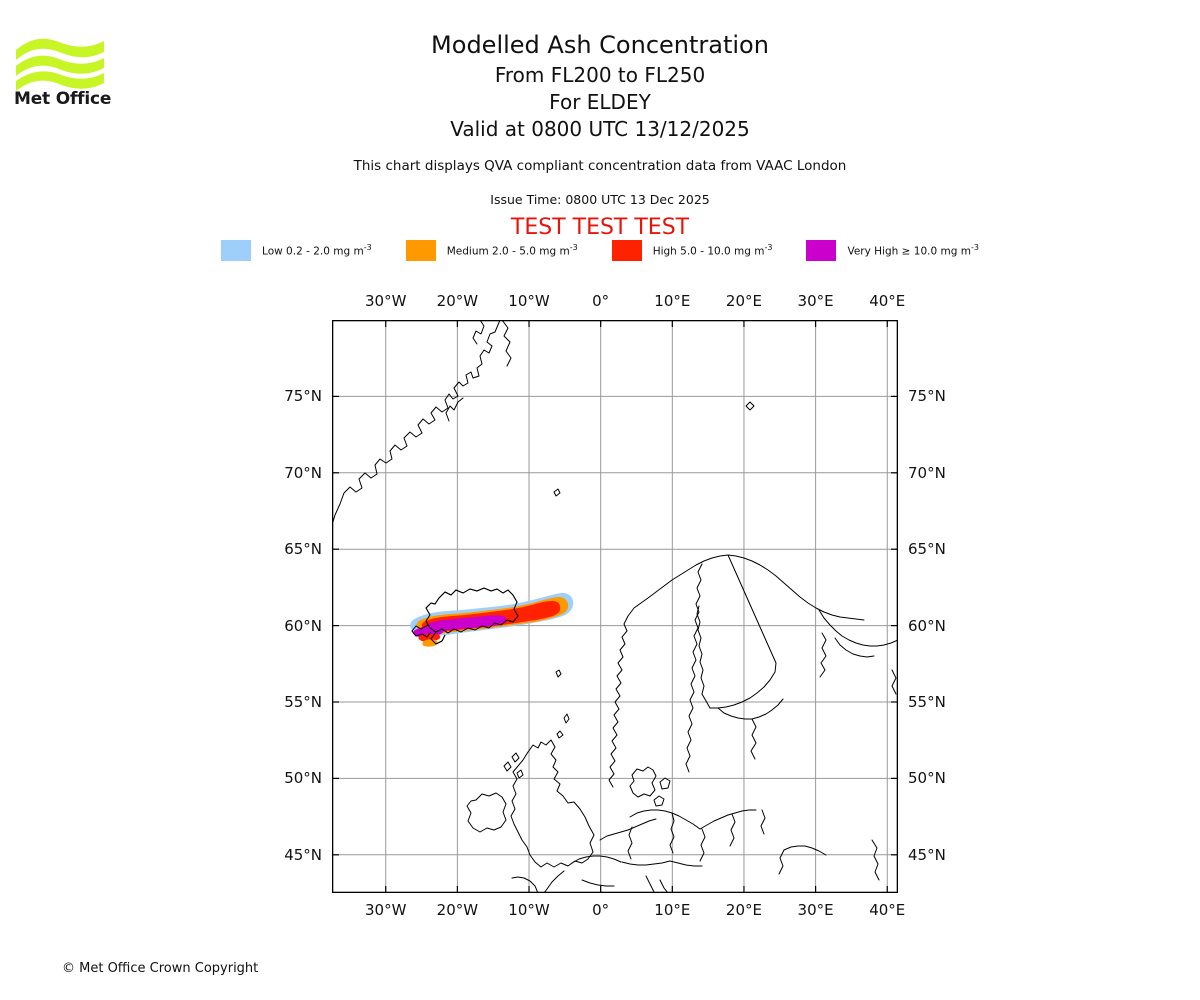 The width and height of the screenshot is (1200, 1000). Describe the element at coordinates (600, 102) in the screenshot. I see `site-label: For ELDEY` at that location.